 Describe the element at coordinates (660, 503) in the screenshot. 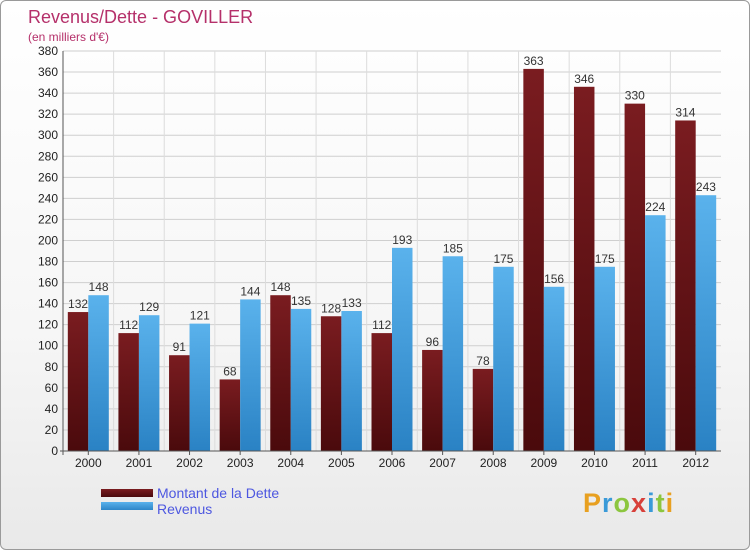

I see `logo-letter: t` at that location.